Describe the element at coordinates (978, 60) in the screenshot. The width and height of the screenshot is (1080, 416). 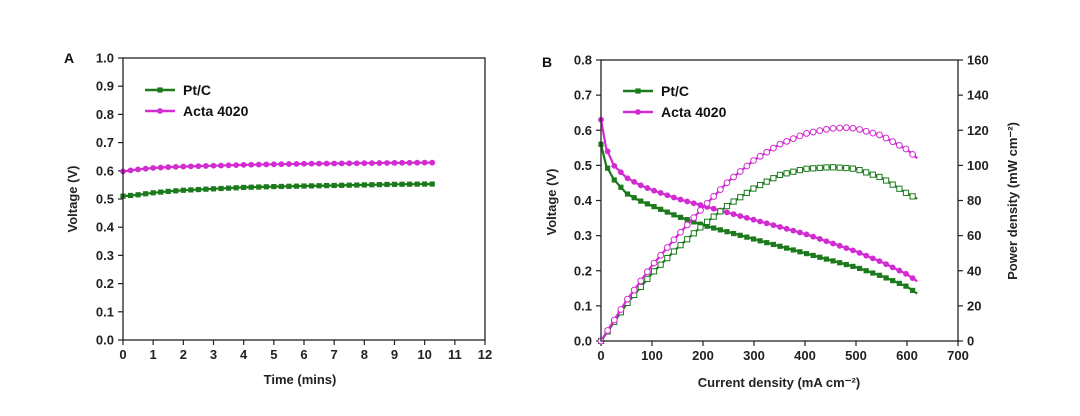
I see `y2-tick-label: 160` at that location.